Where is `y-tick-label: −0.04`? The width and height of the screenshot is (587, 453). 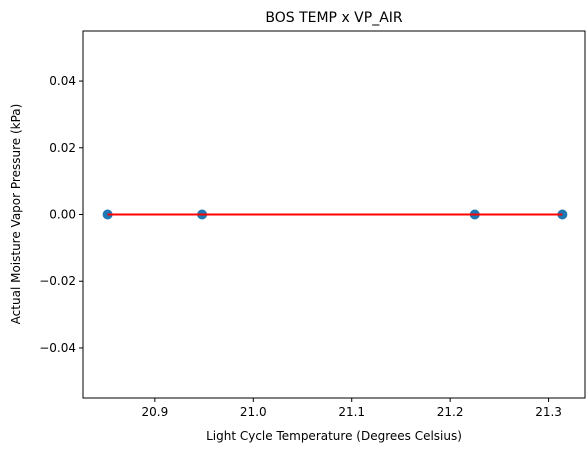
y-tick-label: −0.04 is located at coordinates (57, 348).